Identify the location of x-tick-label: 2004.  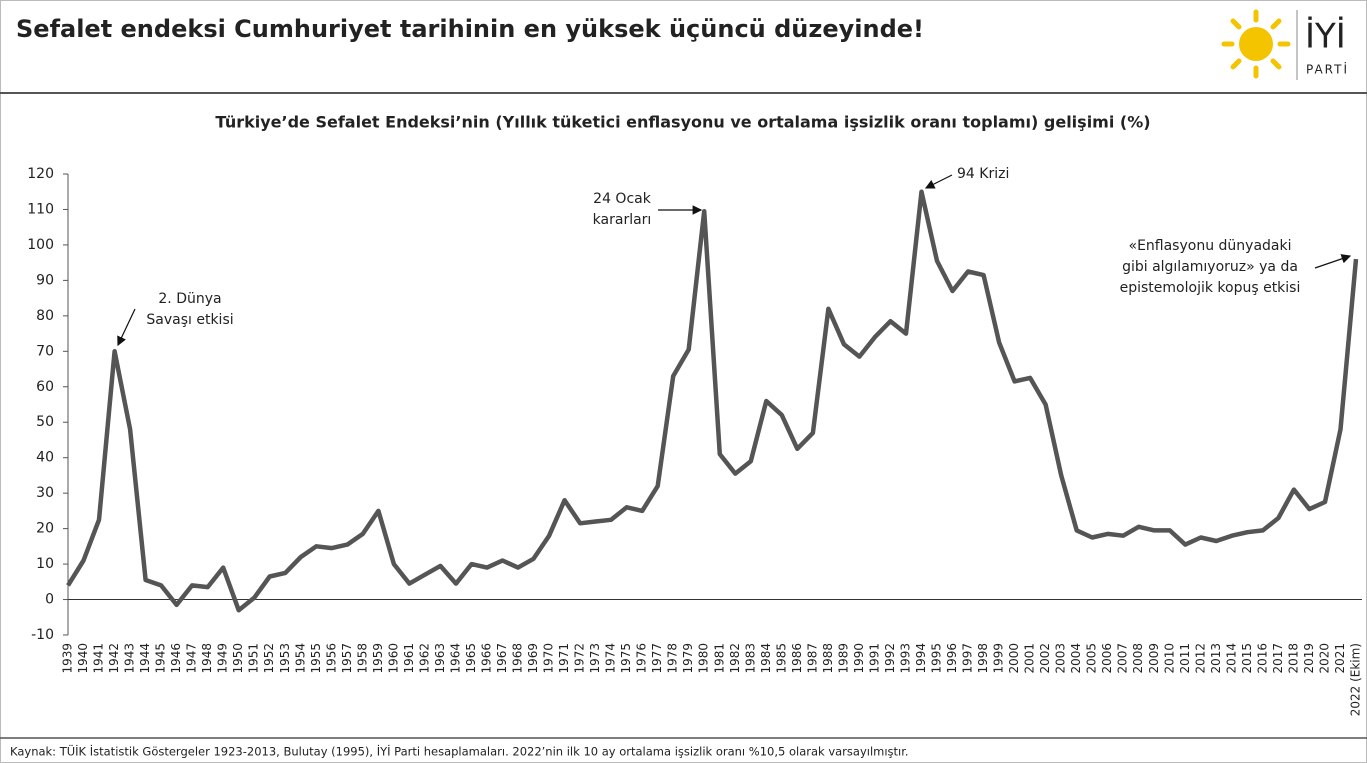
(1076, 658).